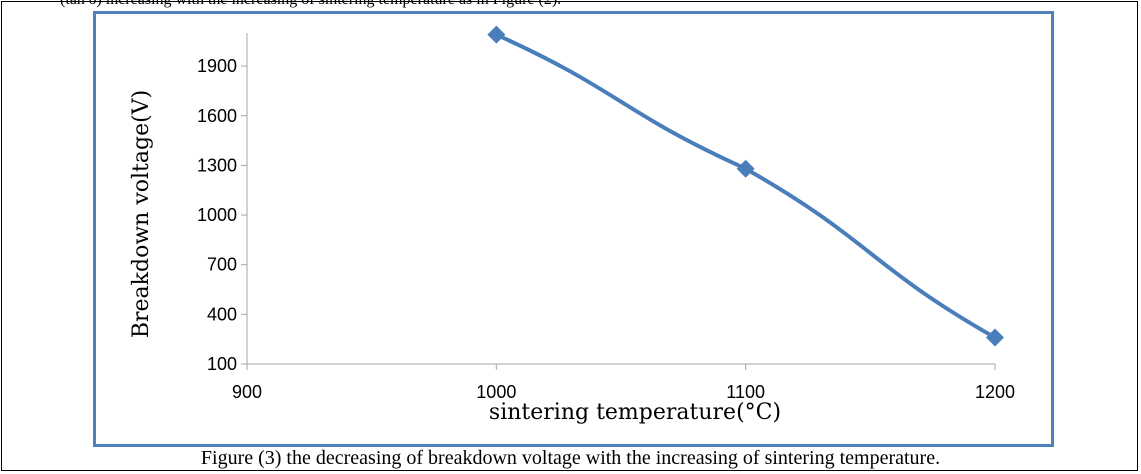 This screenshot has width=1141, height=474. What do you see at coordinates (635, 412) in the screenshot?
I see `x-axis-title: sintering temperature(°C)` at bounding box center [635, 412].